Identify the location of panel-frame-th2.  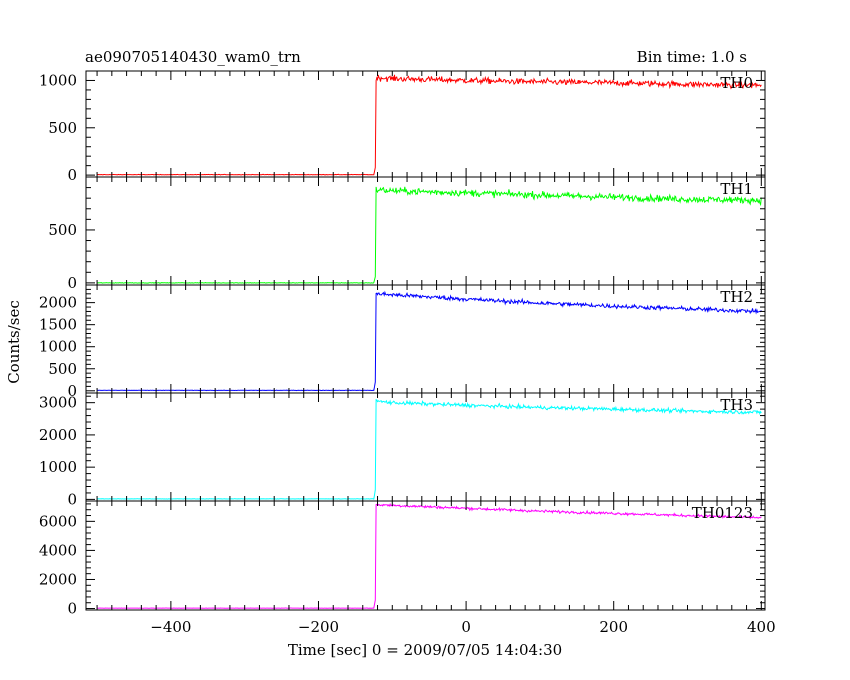
(425, 339).